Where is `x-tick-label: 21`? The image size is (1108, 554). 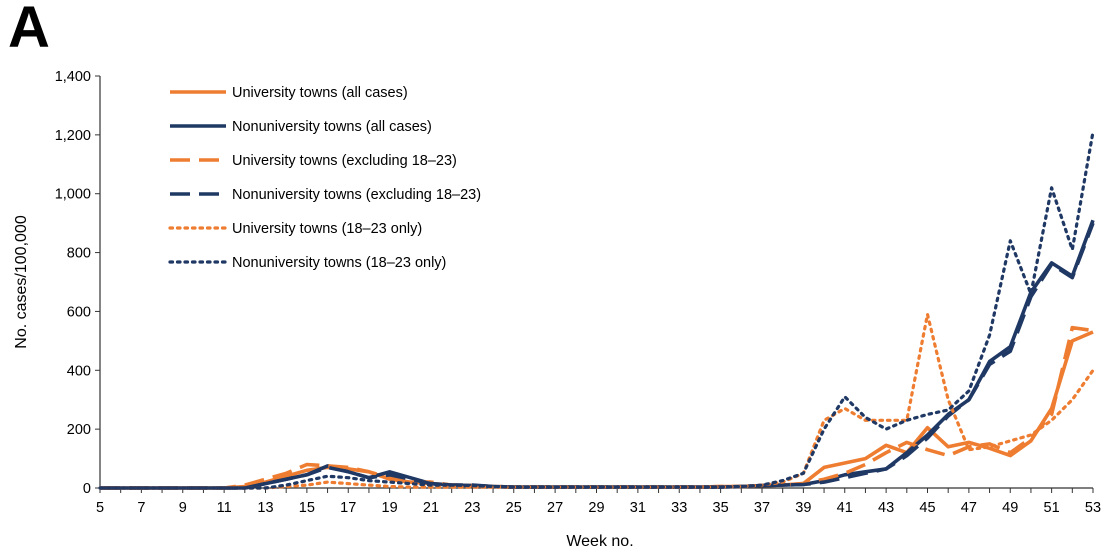 x-tick-label: 21 is located at coordinates (431, 508).